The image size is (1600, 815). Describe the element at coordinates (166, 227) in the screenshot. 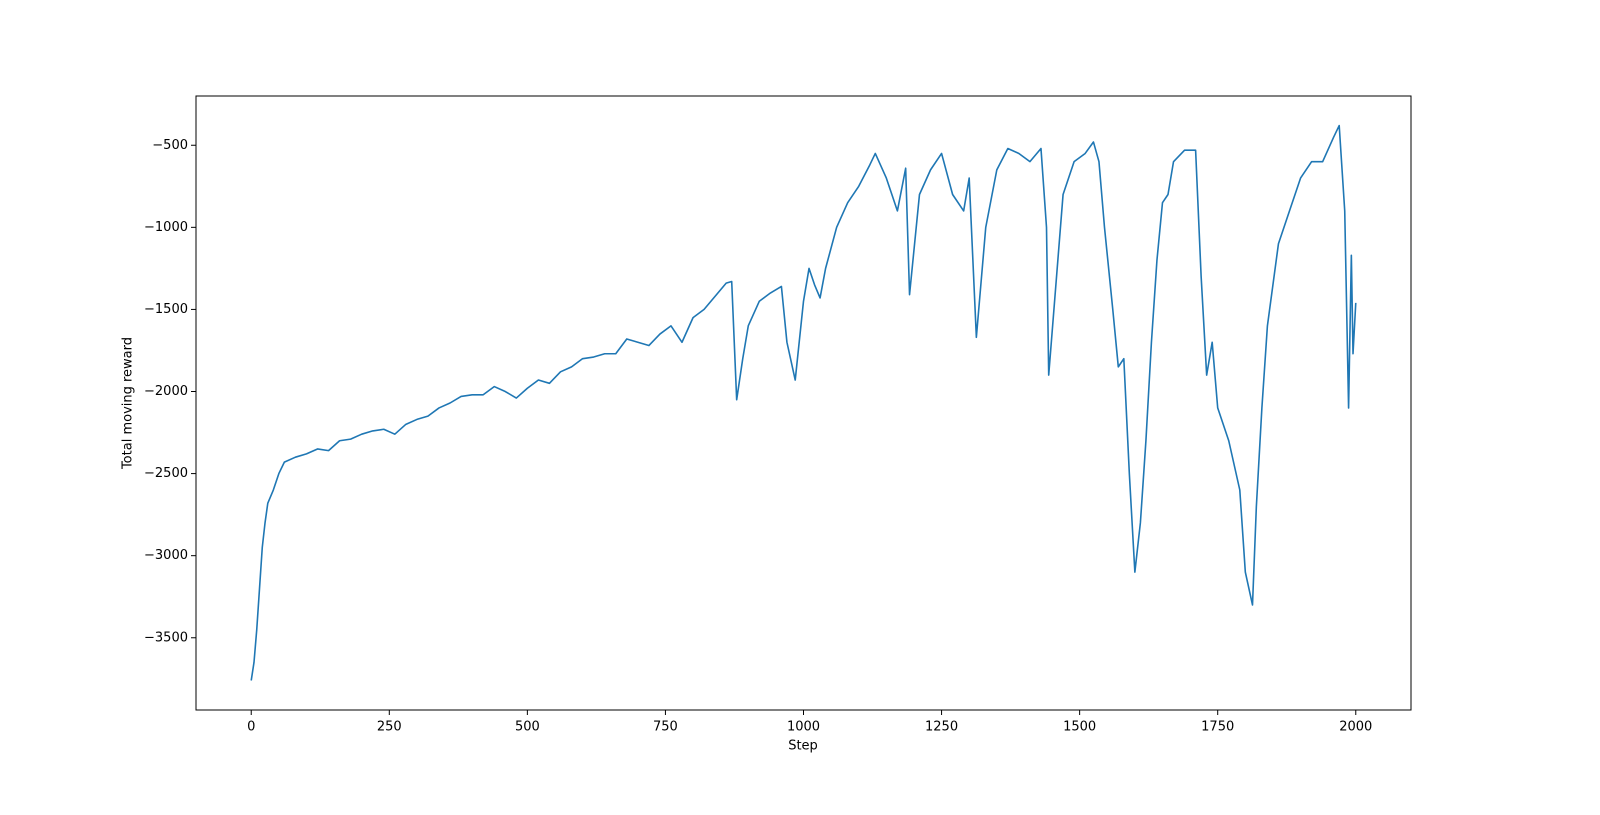

I see `y-tick-label: −1000` at that location.